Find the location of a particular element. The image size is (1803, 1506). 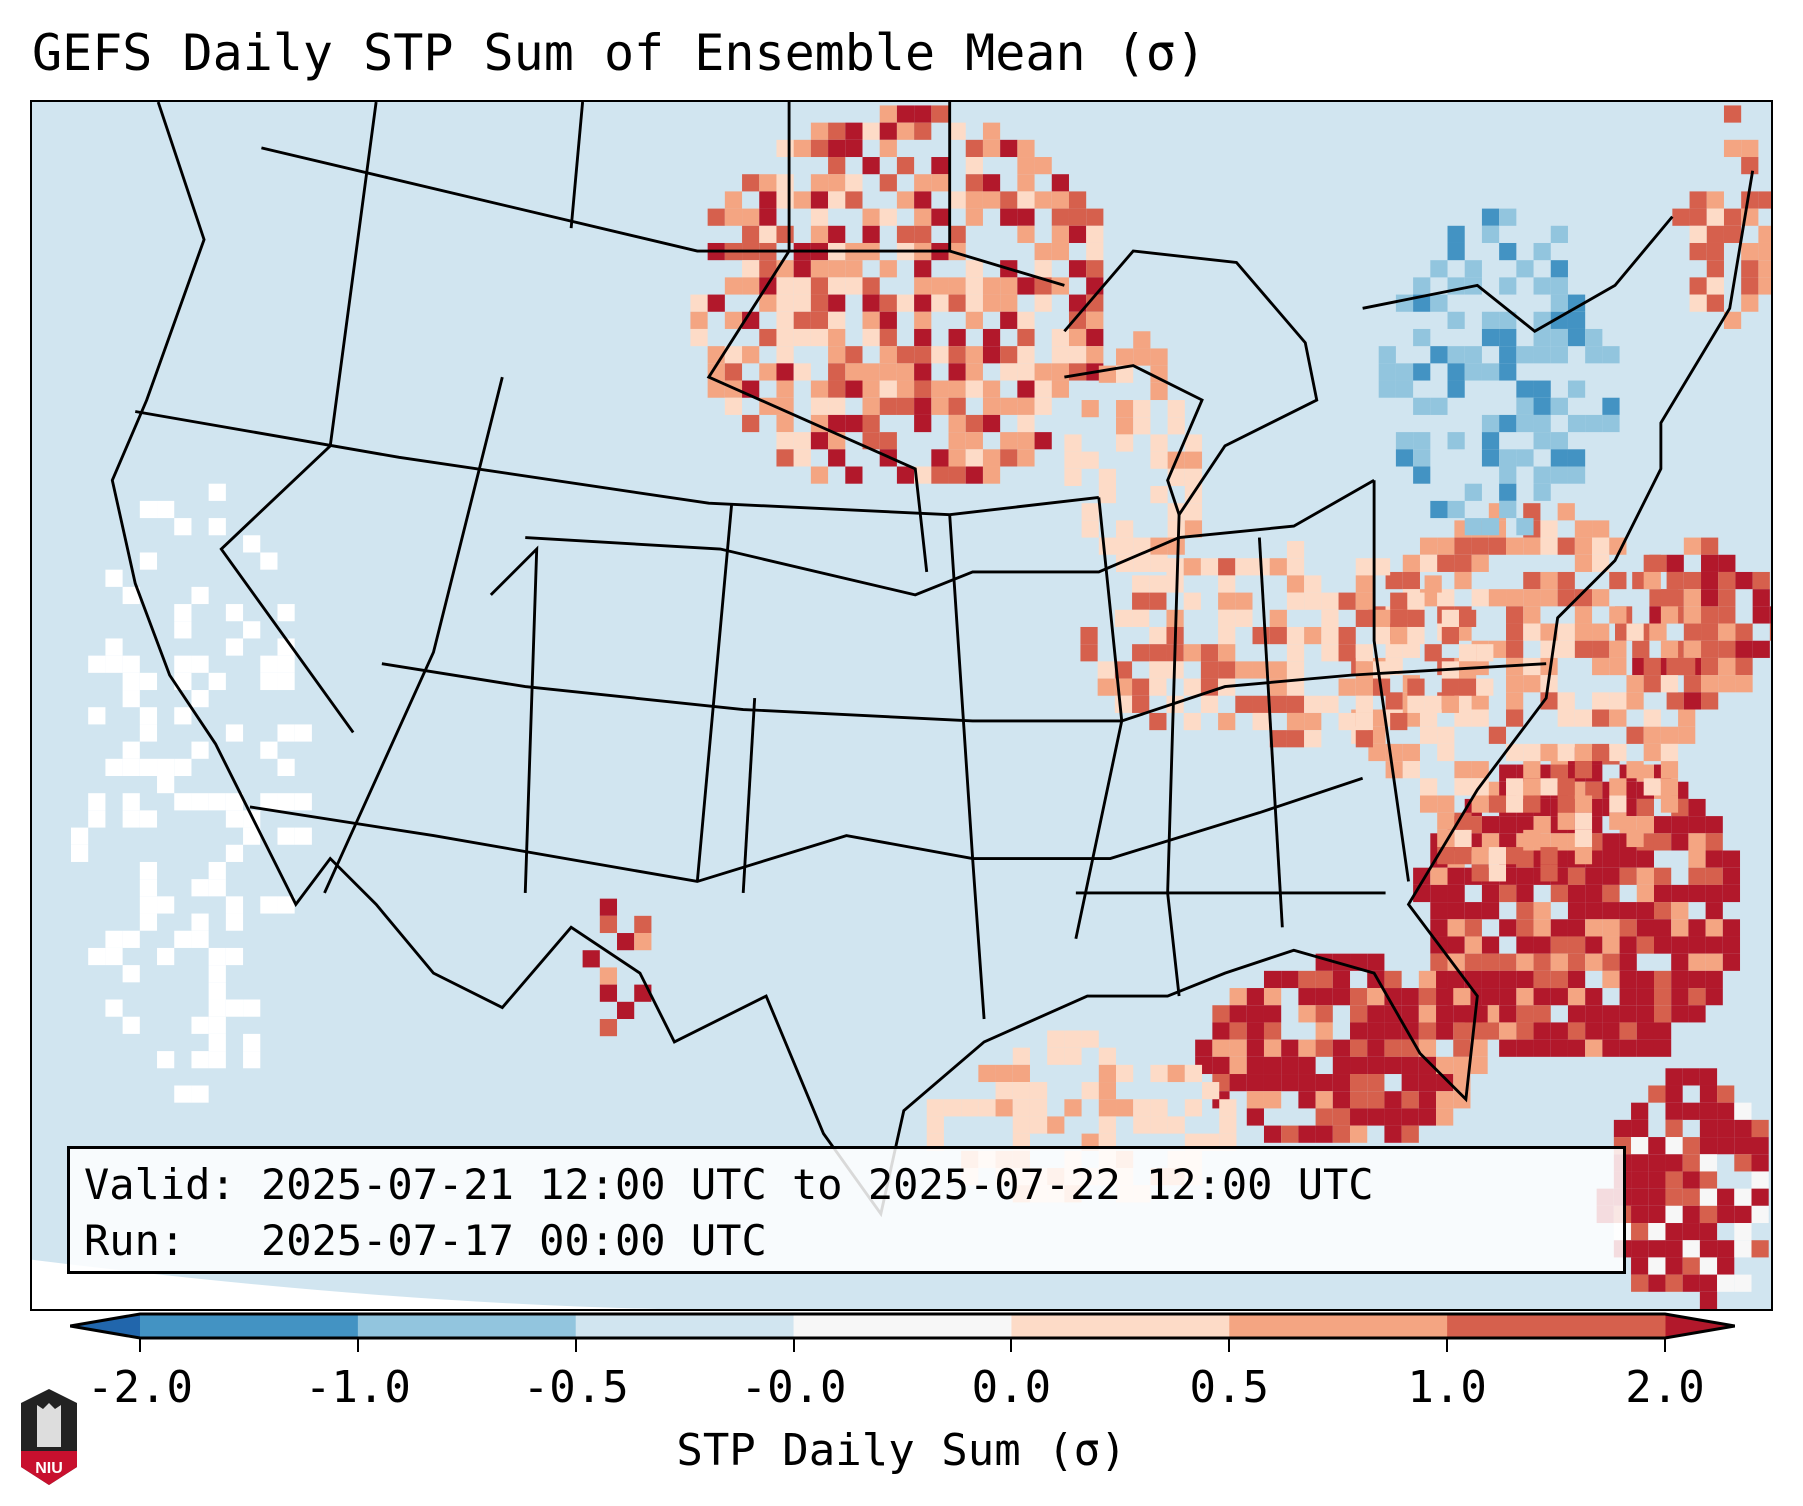

colorbar-tick-label: -2.0 is located at coordinates (140, 1387).